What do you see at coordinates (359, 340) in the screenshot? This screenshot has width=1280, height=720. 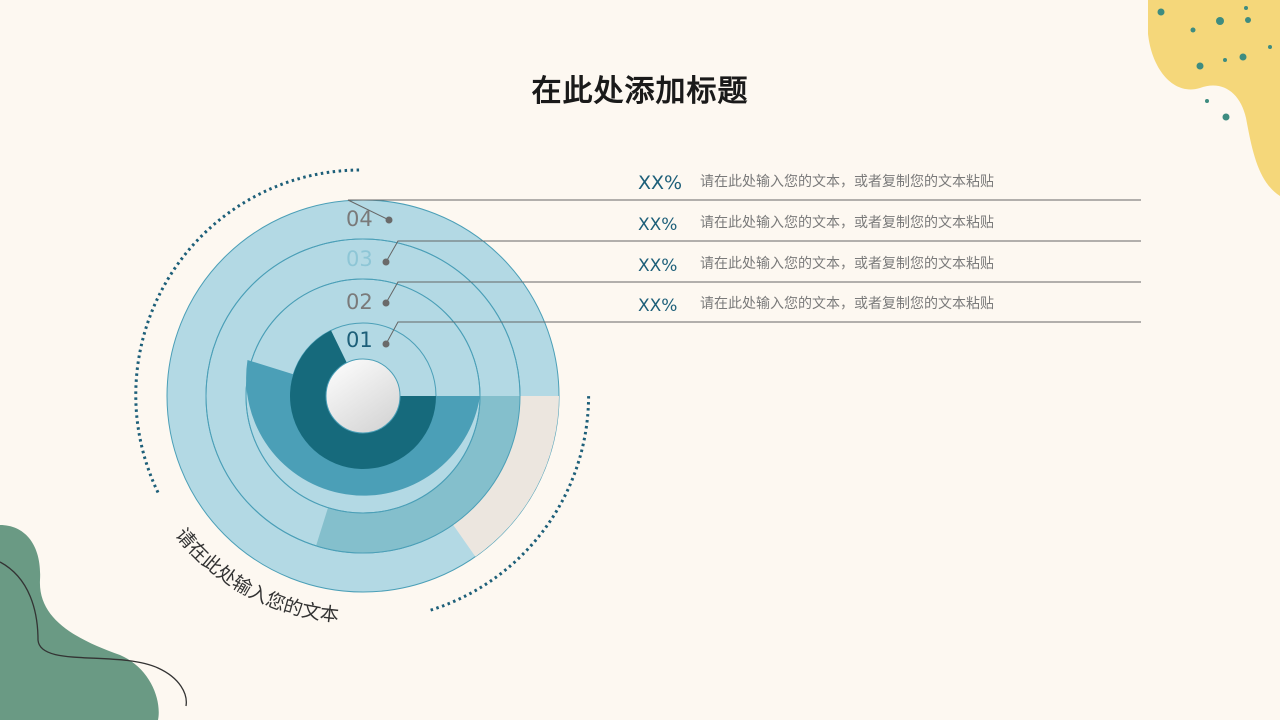 I see `ring-label-01: 01` at bounding box center [359, 340].